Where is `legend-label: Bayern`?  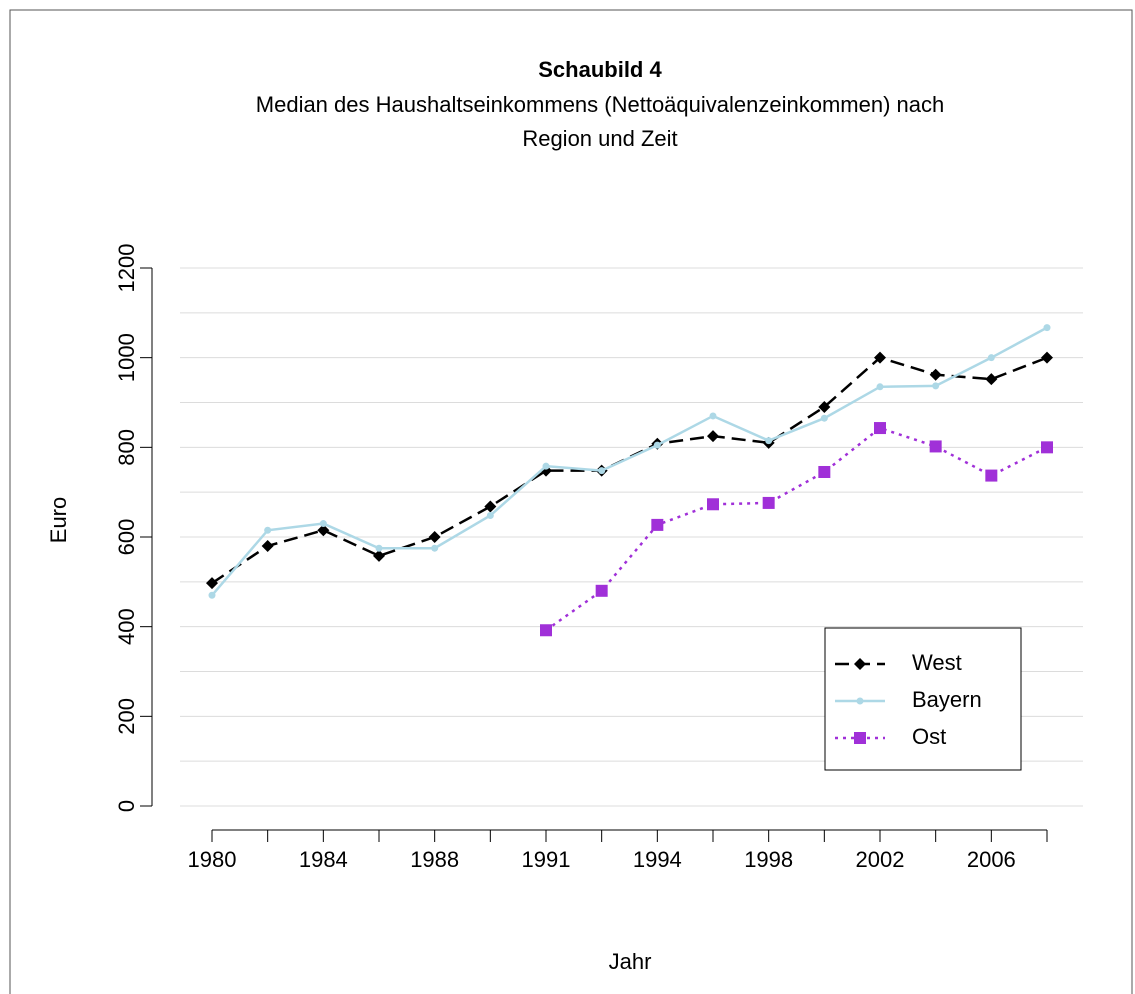 legend-label: Bayern is located at coordinates (947, 699).